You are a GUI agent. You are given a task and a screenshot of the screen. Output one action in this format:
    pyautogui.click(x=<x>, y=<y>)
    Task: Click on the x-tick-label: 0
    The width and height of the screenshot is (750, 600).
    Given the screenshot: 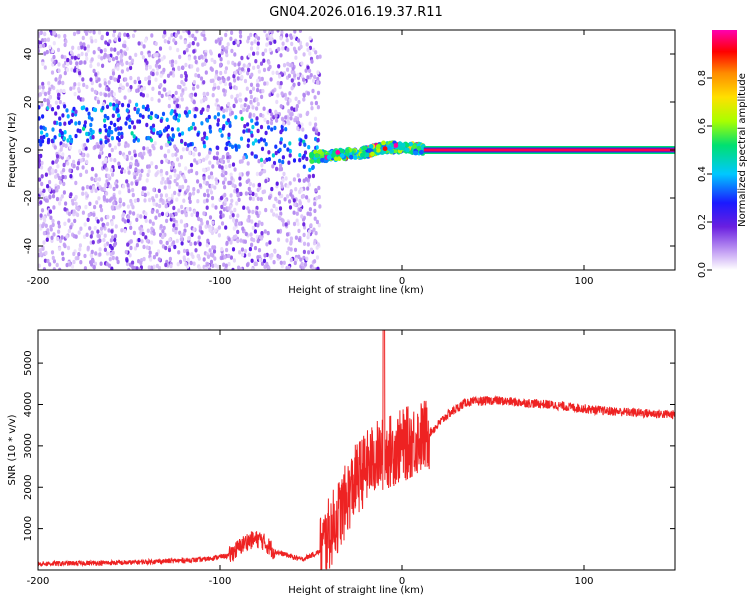 What is the action you would take?
    pyautogui.click(x=402, y=581)
    